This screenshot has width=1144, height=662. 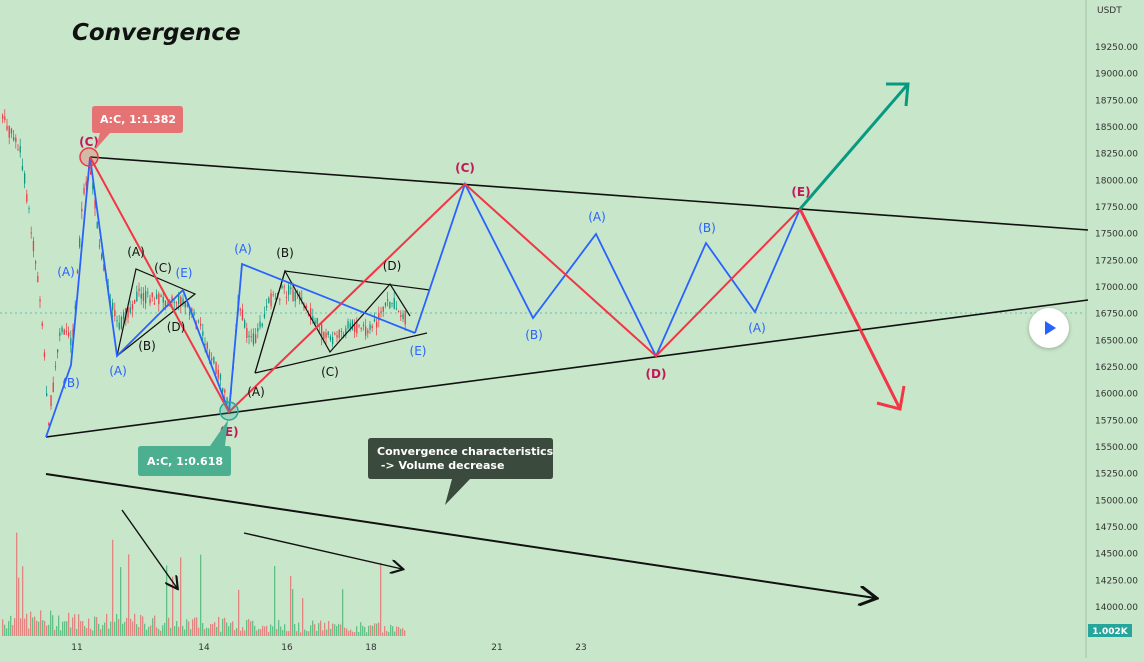 I want to click on play-button, so click(x=1049, y=328).